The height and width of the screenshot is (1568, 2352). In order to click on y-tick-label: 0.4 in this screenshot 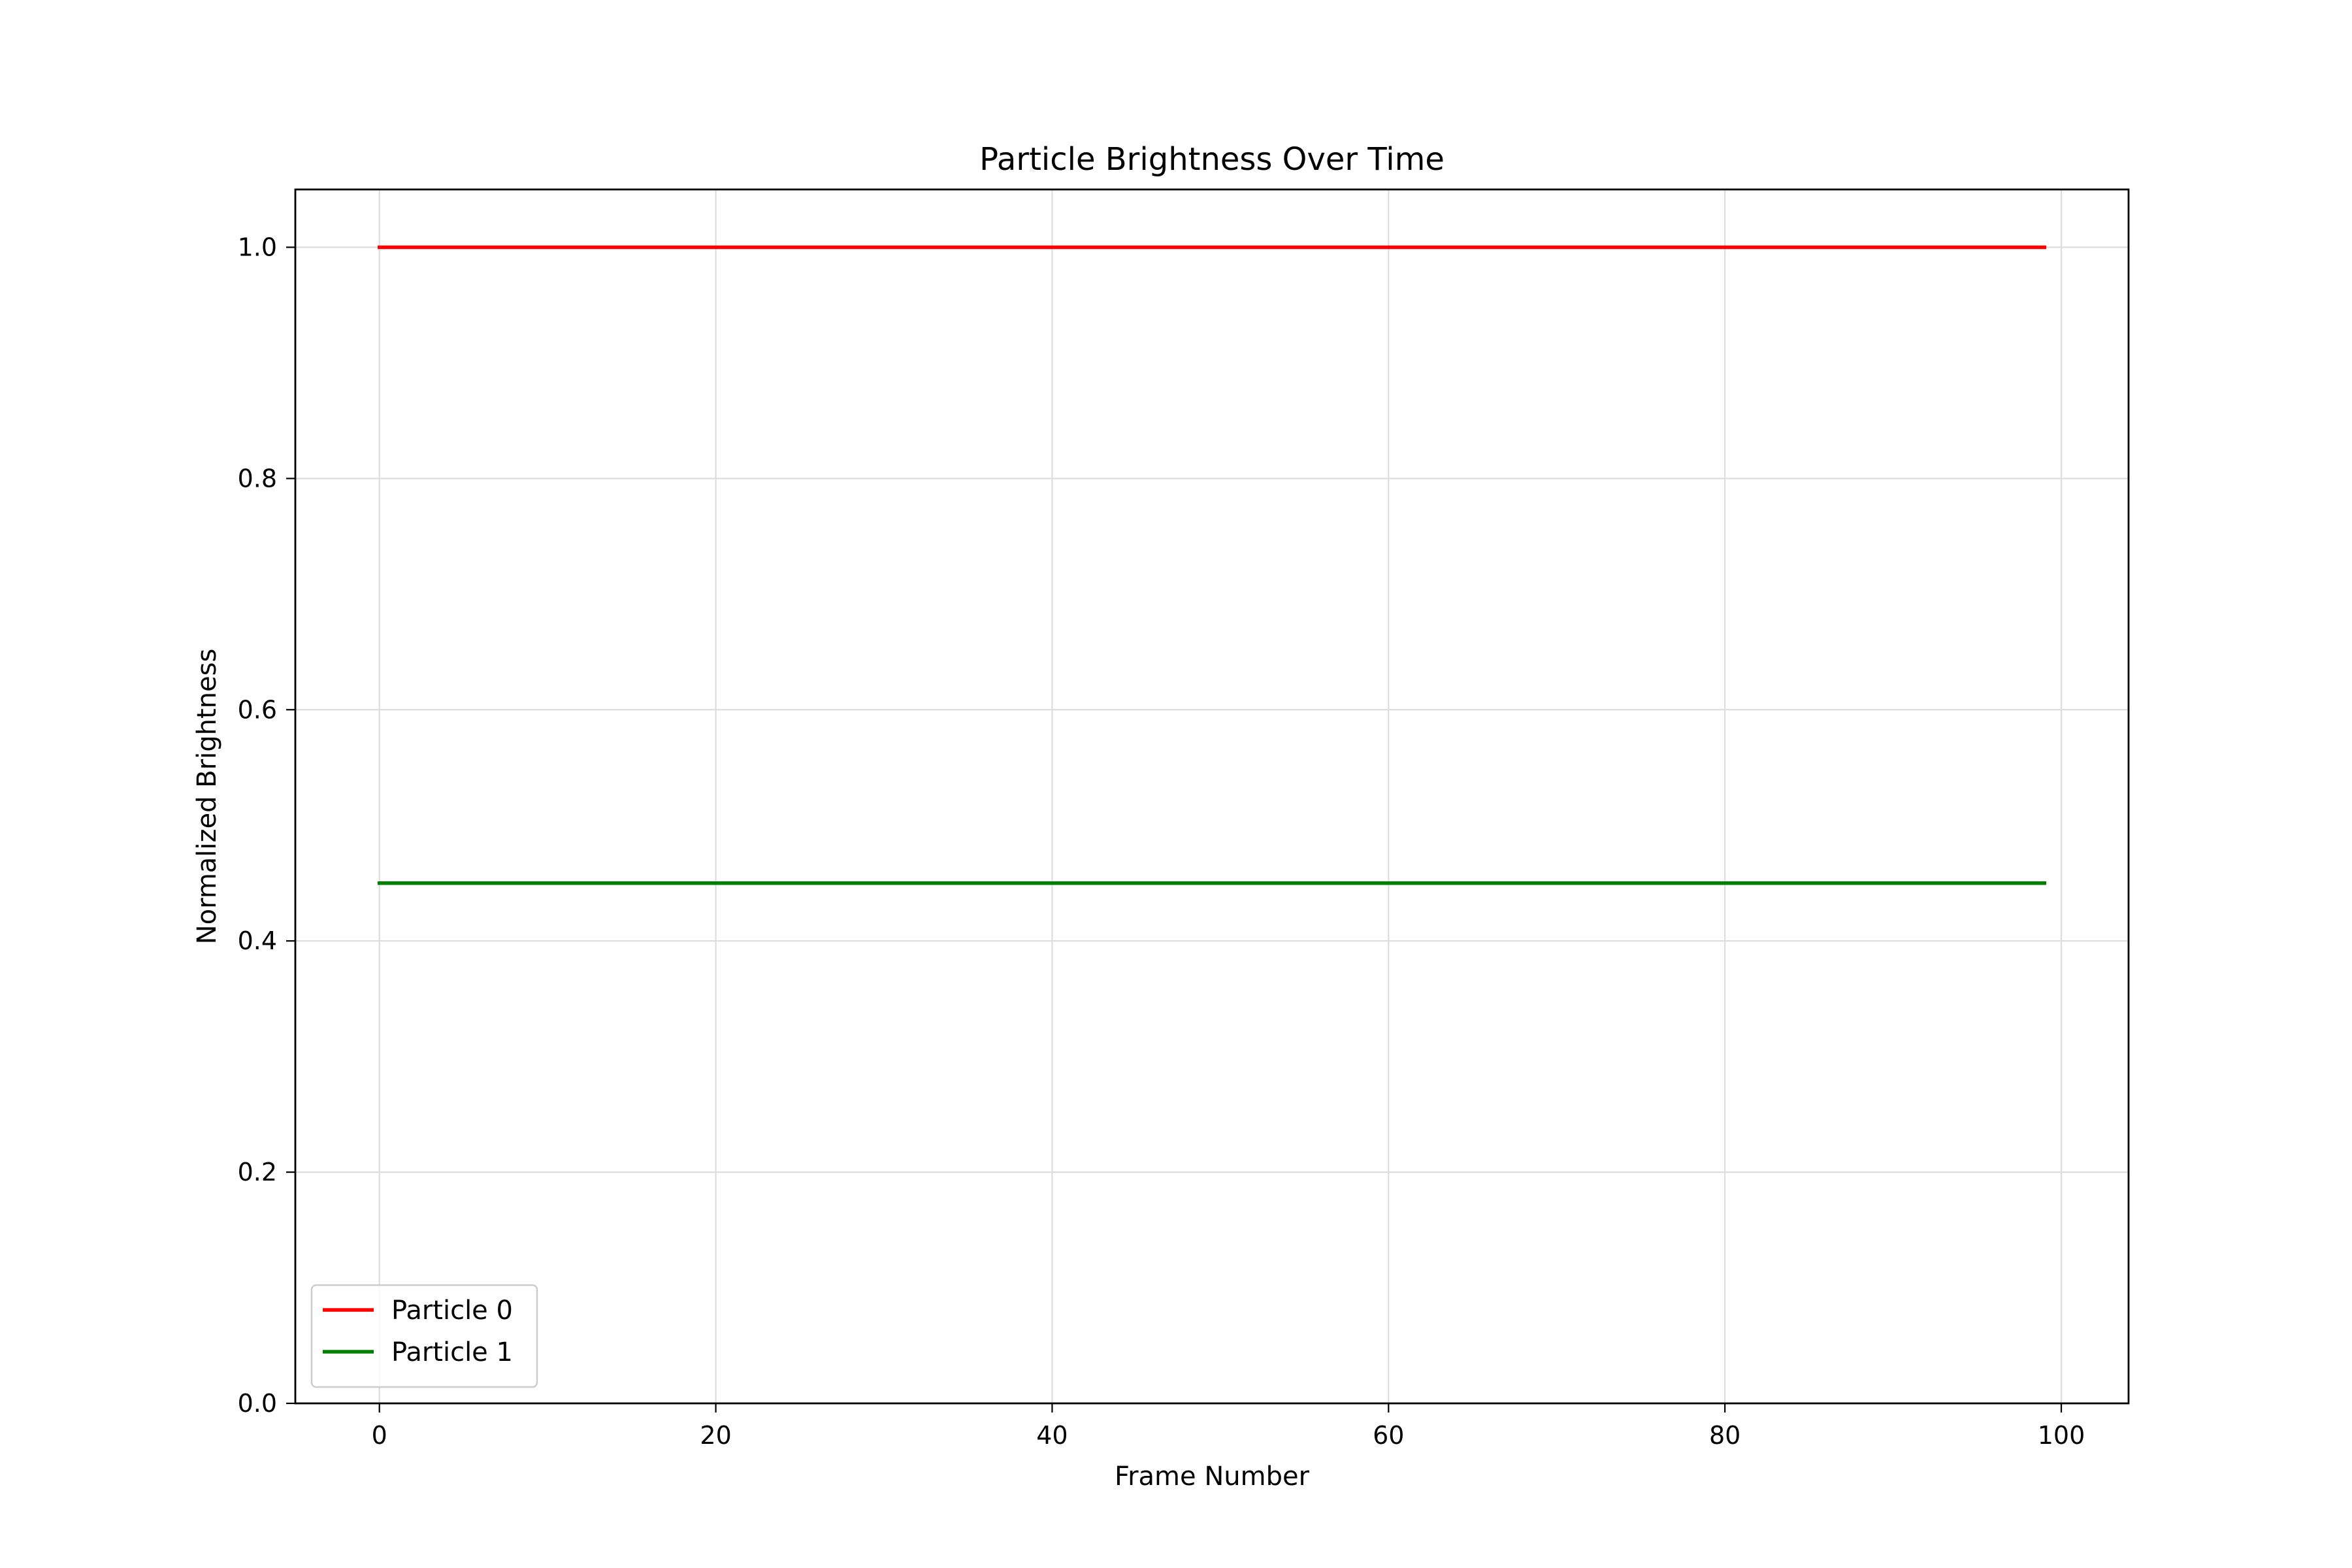, I will do `click(257, 940)`.